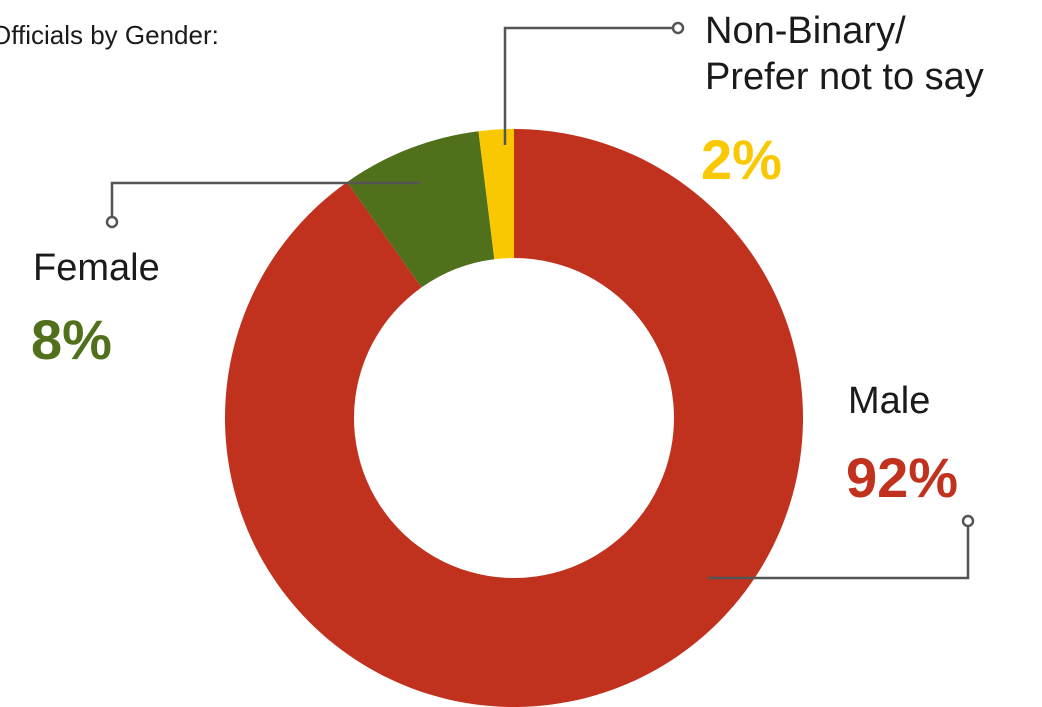  Describe the element at coordinates (844, 54) in the screenshot. I see `slice-label: Non-Binary/ Prefer not to say` at that location.